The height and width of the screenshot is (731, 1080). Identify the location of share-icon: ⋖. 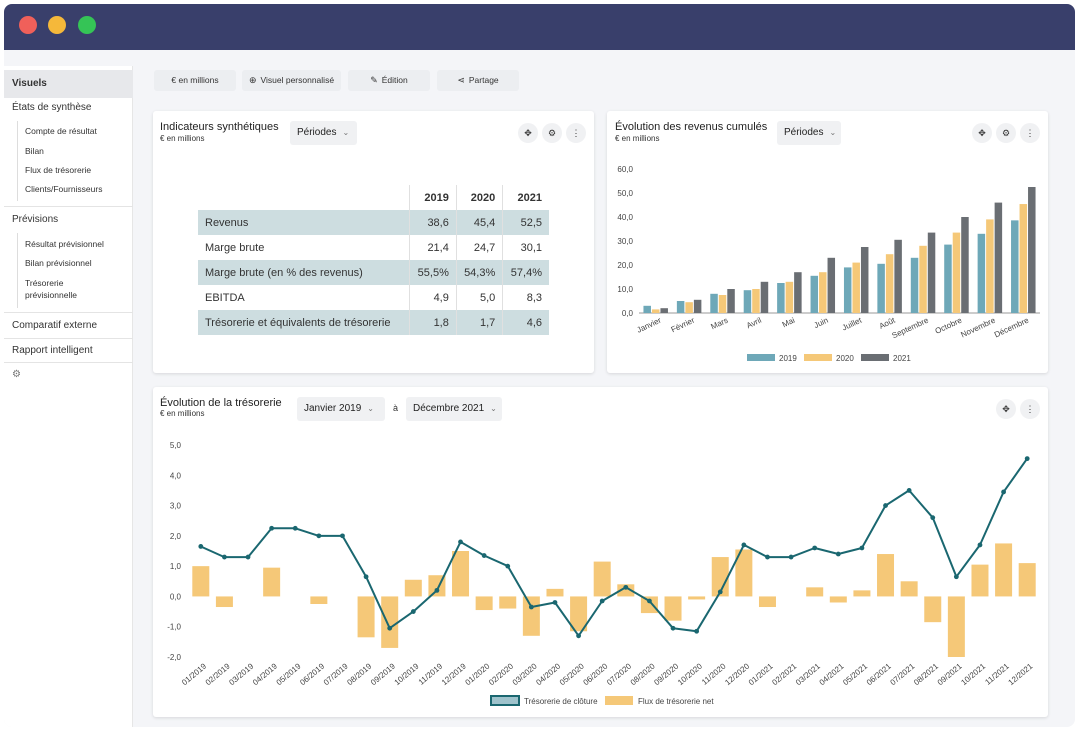
(461, 80).